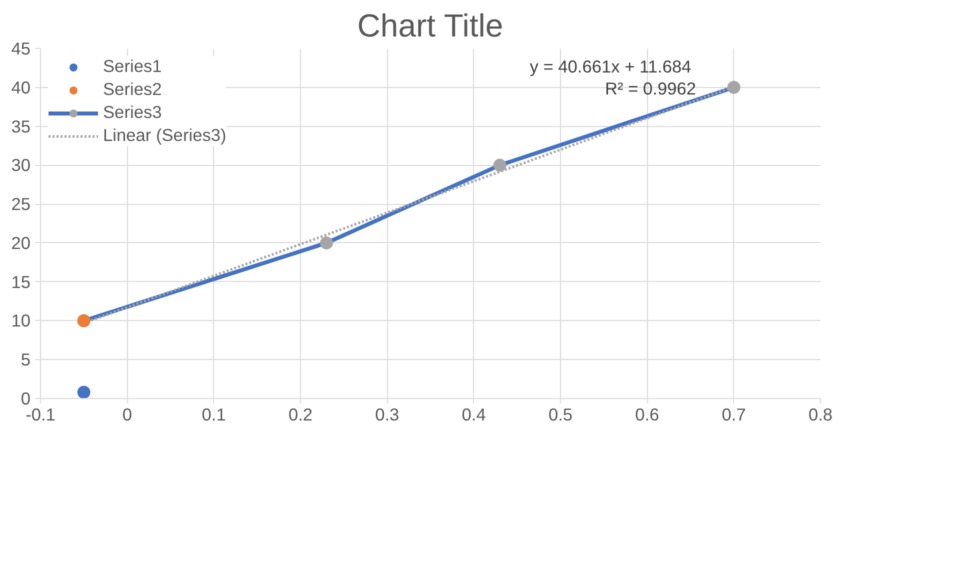 The image size is (955, 583). I want to click on x-tick-label: 0.8, so click(820, 414).